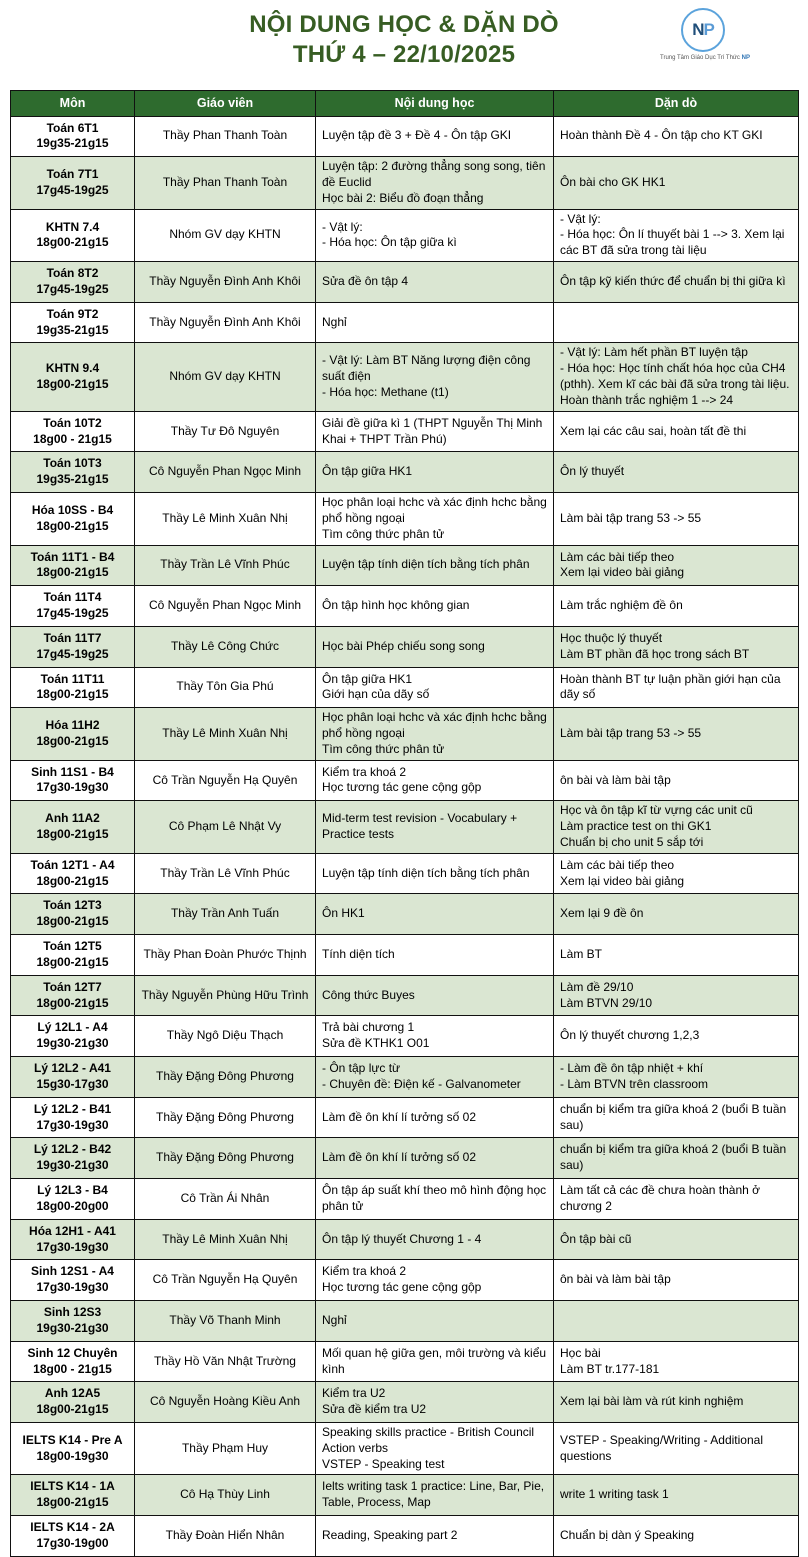 The height and width of the screenshot is (1557, 808). I want to click on notes-line: Ôn lý thuyết chương 1,2,3, so click(630, 1035).